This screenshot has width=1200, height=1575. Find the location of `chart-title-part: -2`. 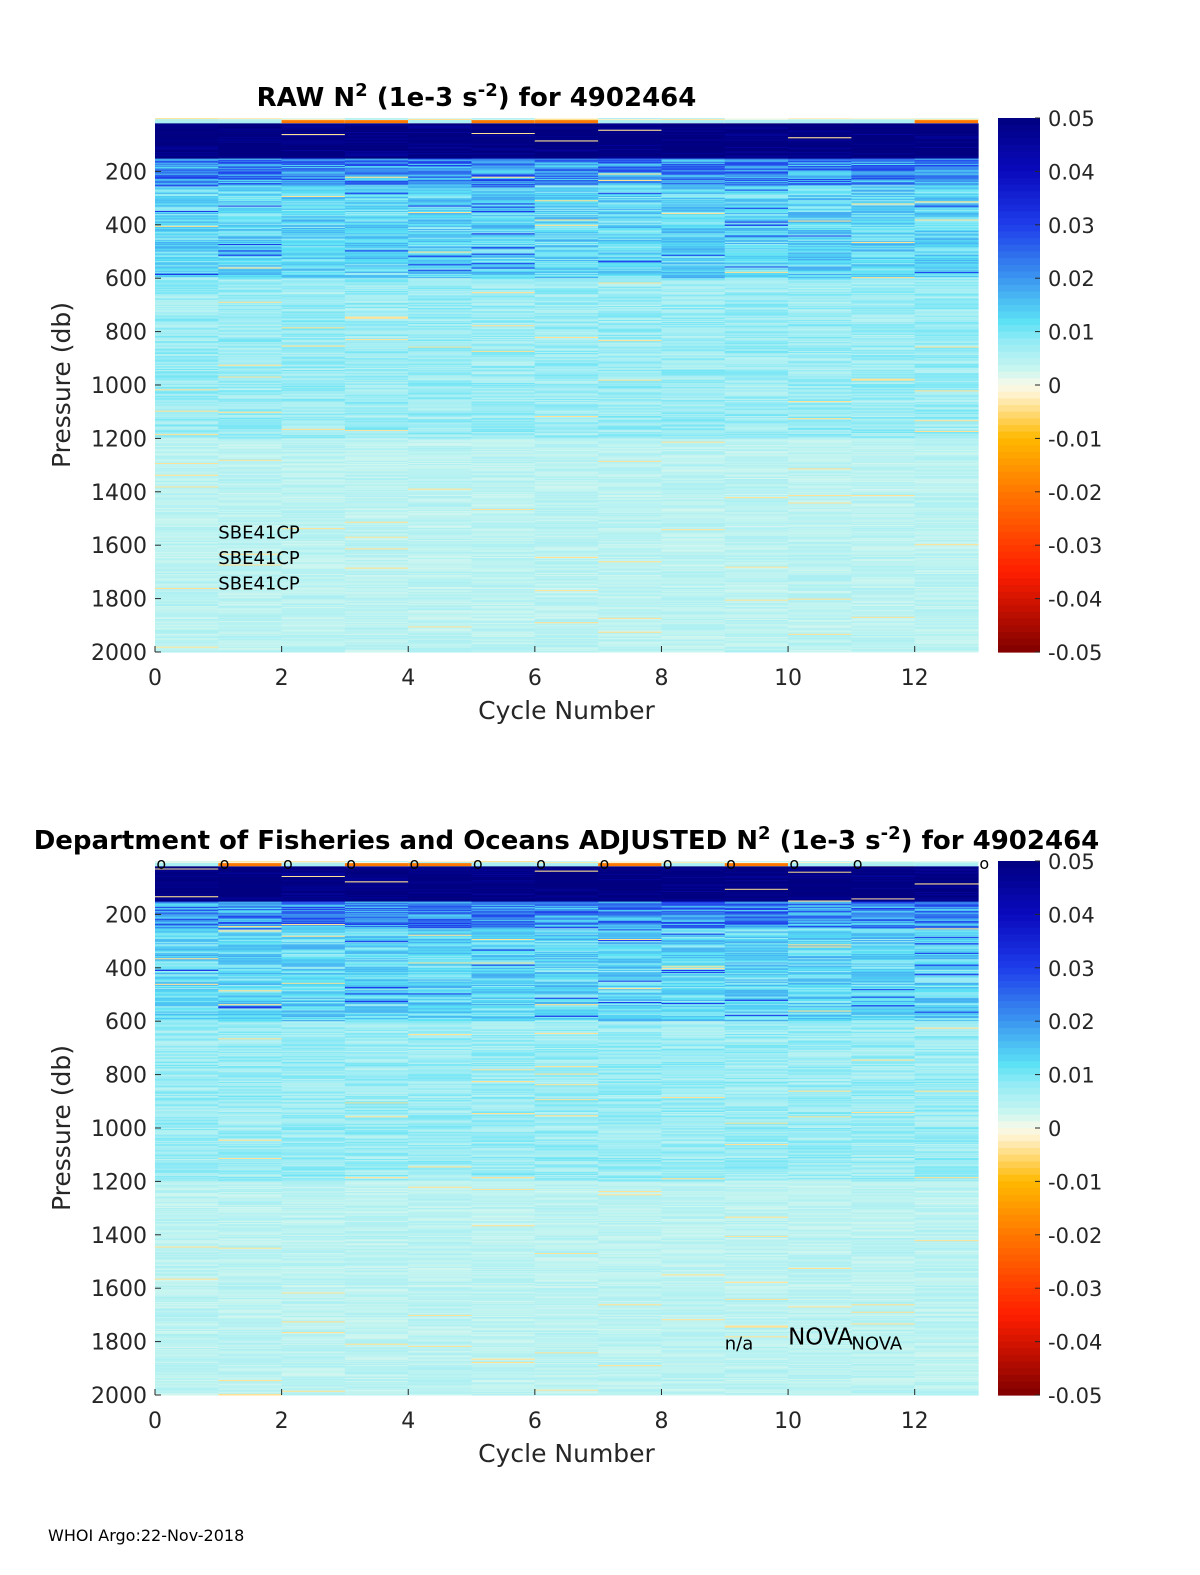

chart-title-part: -2 is located at coordinates (891, 833).